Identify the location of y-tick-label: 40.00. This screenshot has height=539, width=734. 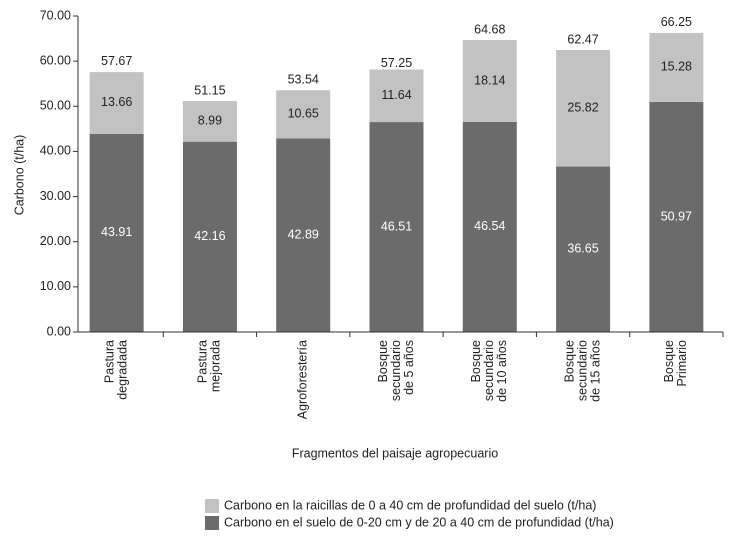
(55, 151).